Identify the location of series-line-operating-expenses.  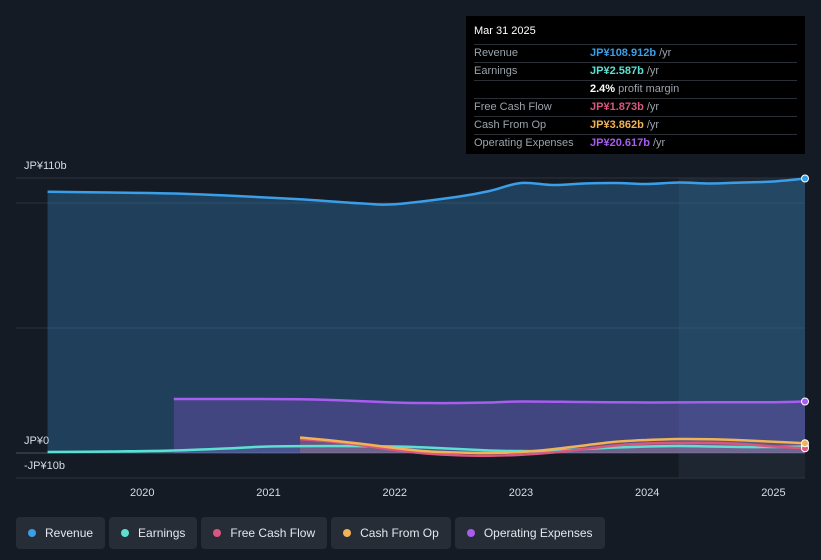
(489, 401).